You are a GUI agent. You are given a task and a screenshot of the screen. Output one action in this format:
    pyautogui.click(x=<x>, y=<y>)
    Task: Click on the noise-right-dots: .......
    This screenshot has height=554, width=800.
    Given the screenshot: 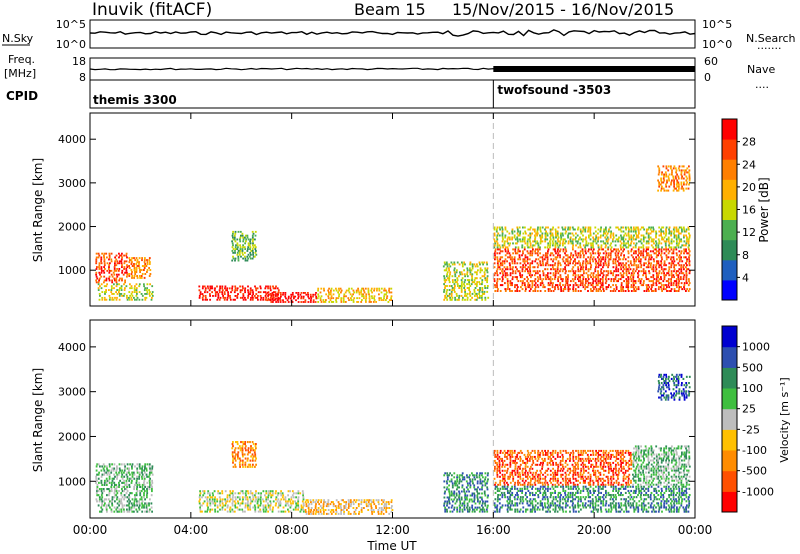 What is the action you would take?
    pyautogui.click(x=769, y=45)
    